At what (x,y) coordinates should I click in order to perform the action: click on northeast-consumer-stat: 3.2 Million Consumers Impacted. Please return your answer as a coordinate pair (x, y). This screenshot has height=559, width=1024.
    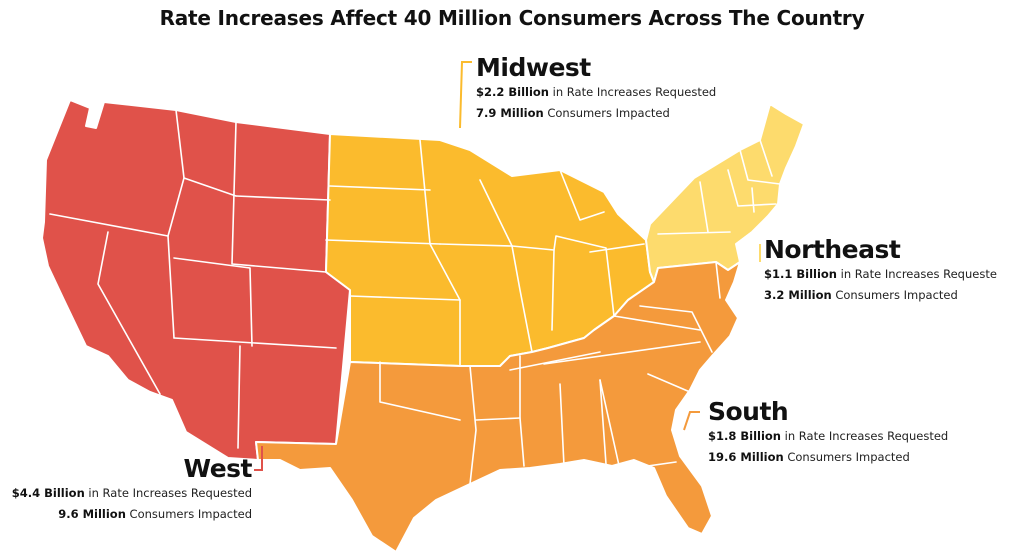
    Looking at the image, I should click on (861, 295).